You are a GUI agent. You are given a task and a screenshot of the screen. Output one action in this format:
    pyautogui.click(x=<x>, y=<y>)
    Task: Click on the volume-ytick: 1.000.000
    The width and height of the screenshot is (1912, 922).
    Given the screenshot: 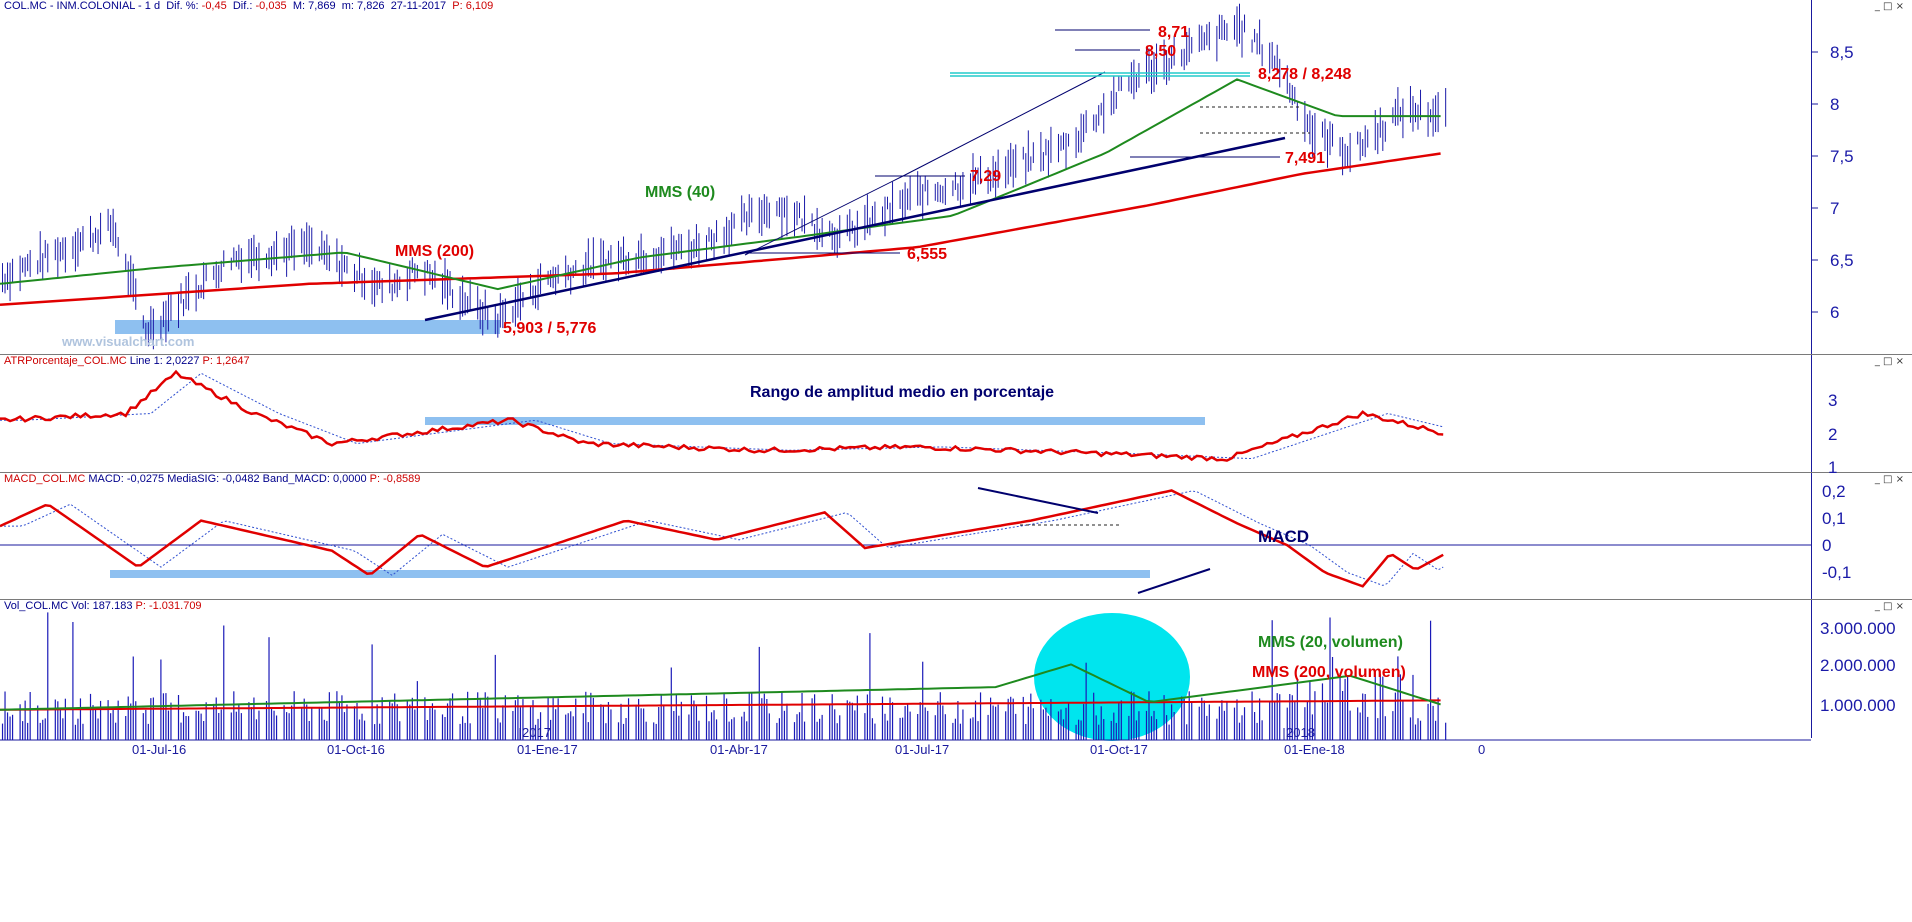 What is the action you would take?
    pyautogui.click(x=1858, y=705)
    